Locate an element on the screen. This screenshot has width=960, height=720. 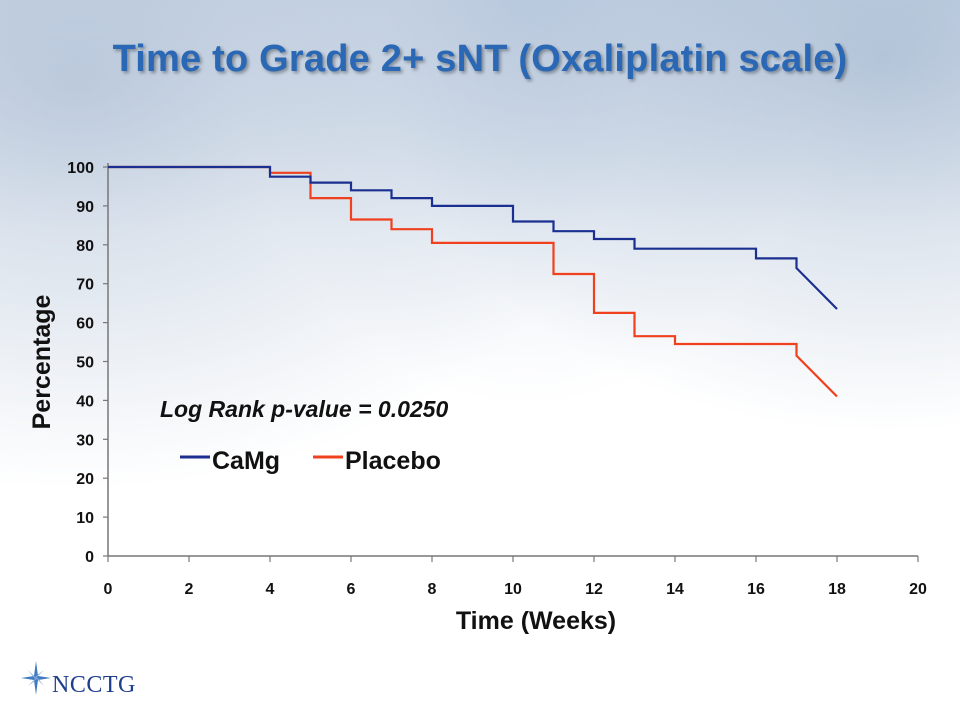
x-tick-label: 8 is located at coordinates (432, 589).